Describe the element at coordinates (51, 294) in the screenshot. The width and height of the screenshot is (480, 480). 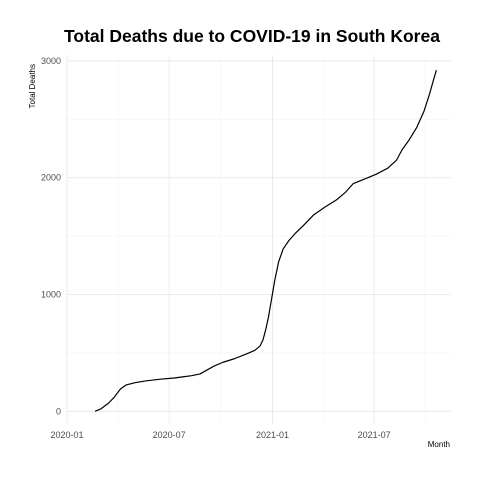
I see `y-tick-label: 1000` at that location.